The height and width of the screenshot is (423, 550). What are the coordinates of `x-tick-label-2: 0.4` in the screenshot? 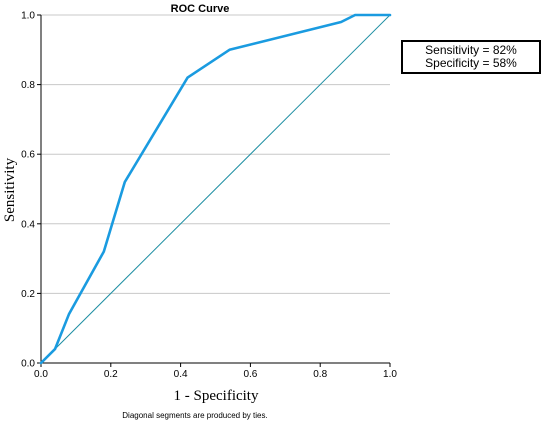 It's located at (181, 374).